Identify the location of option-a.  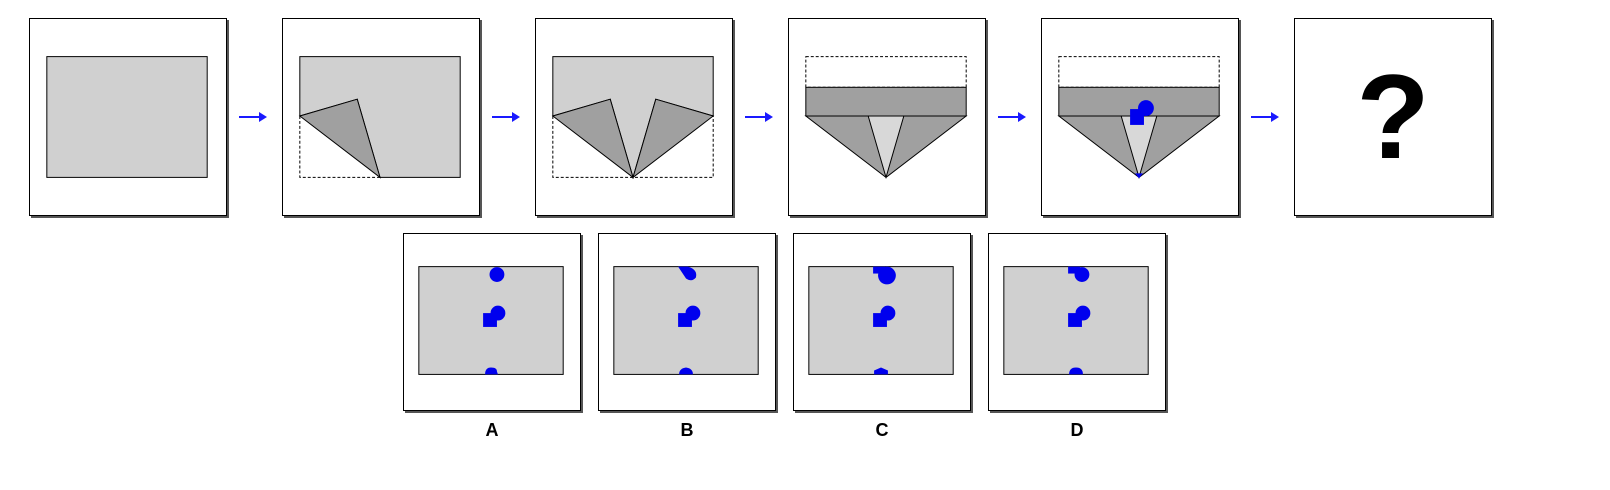
(492, 322).